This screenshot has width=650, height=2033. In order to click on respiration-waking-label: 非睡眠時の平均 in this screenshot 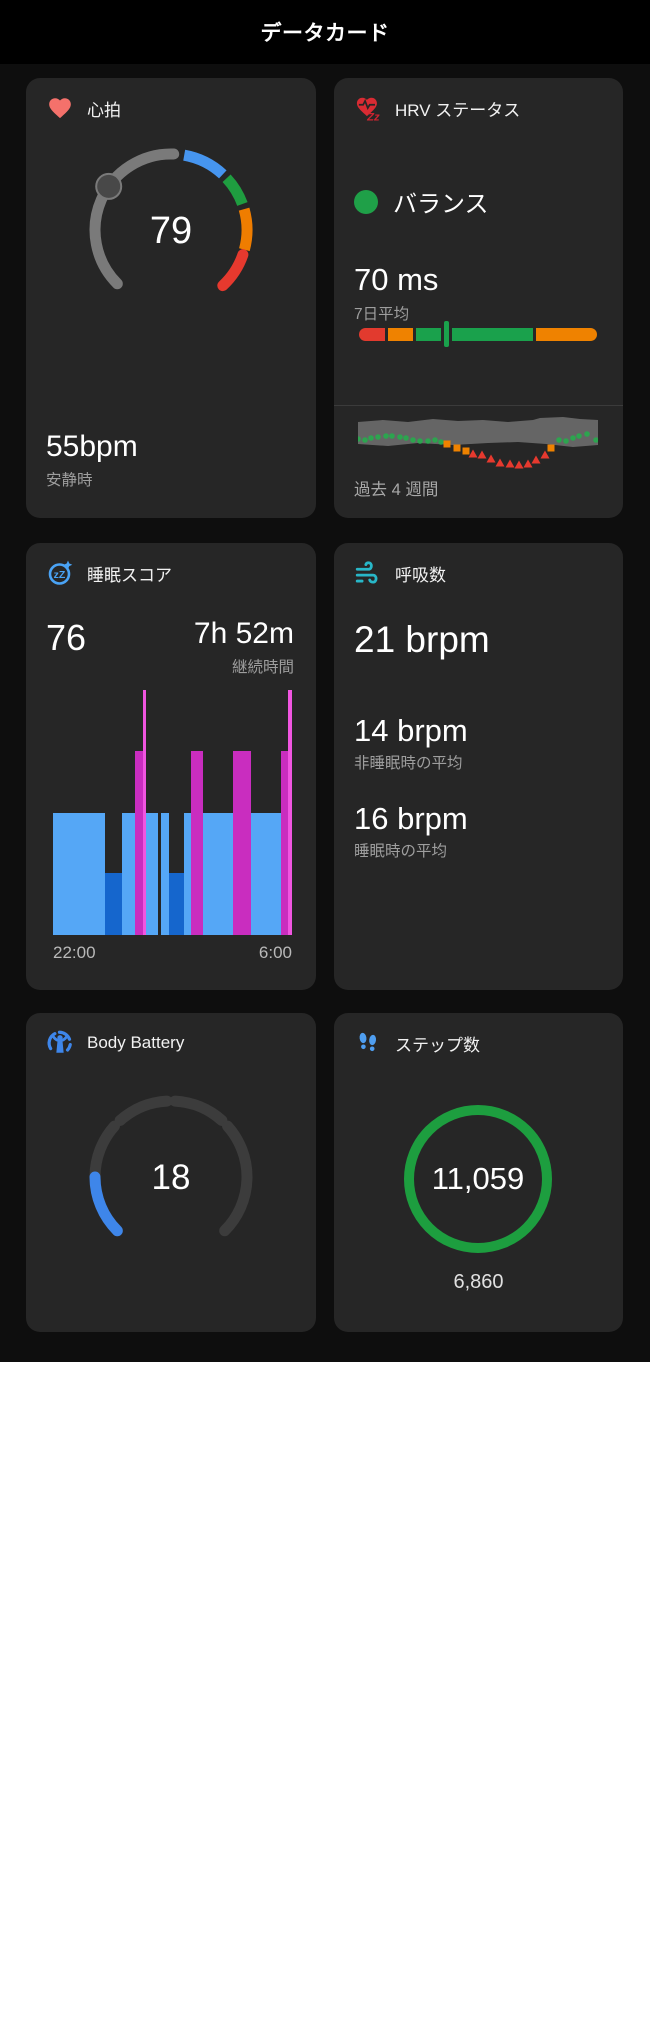, I will do `click(408, 763)`.